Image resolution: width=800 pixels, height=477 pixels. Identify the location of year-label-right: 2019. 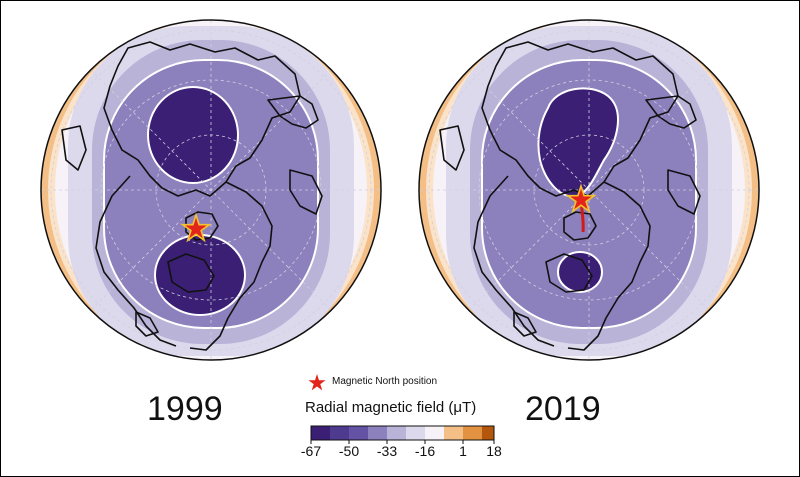
(563, 409).